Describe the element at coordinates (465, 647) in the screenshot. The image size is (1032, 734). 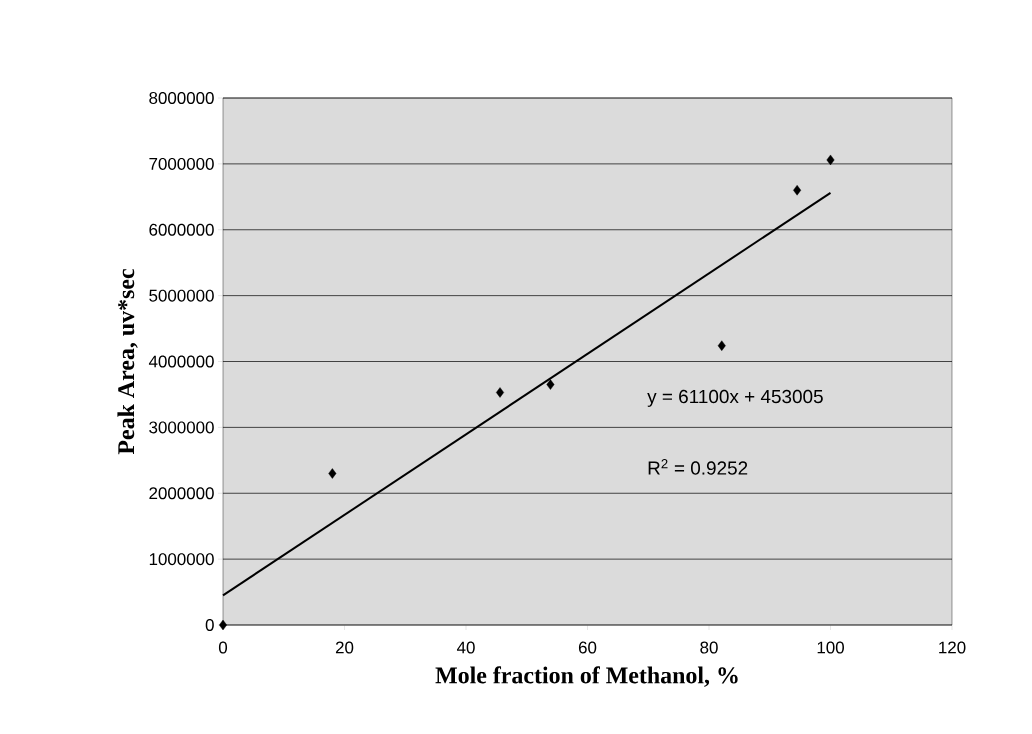
I see `x-tick-label: 40` at that location.